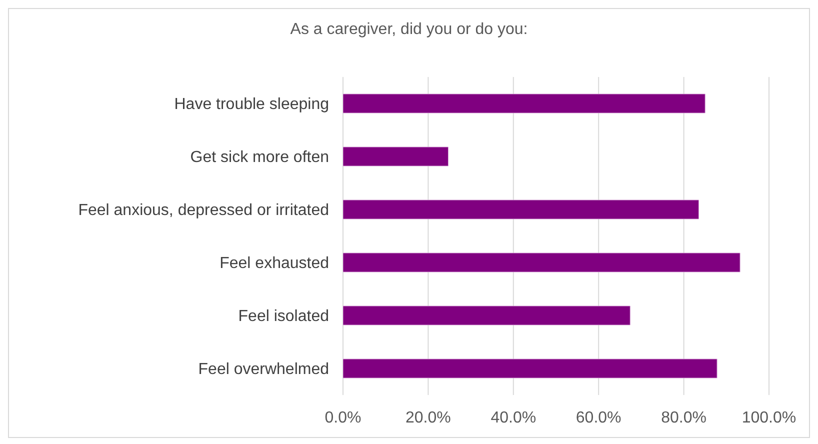  I want to click on x-tick-label: 0.0%, so click(343, 417).